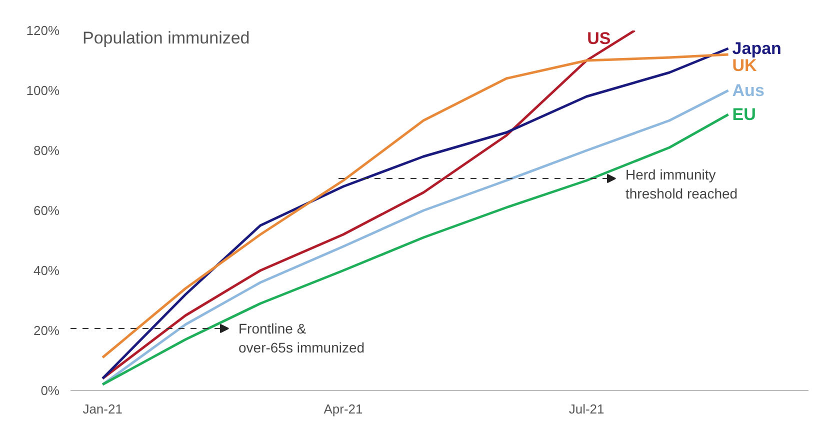 The height and width of the screenshot is (424, 828). I want to click on series-label: Aus, so click(748, 90).